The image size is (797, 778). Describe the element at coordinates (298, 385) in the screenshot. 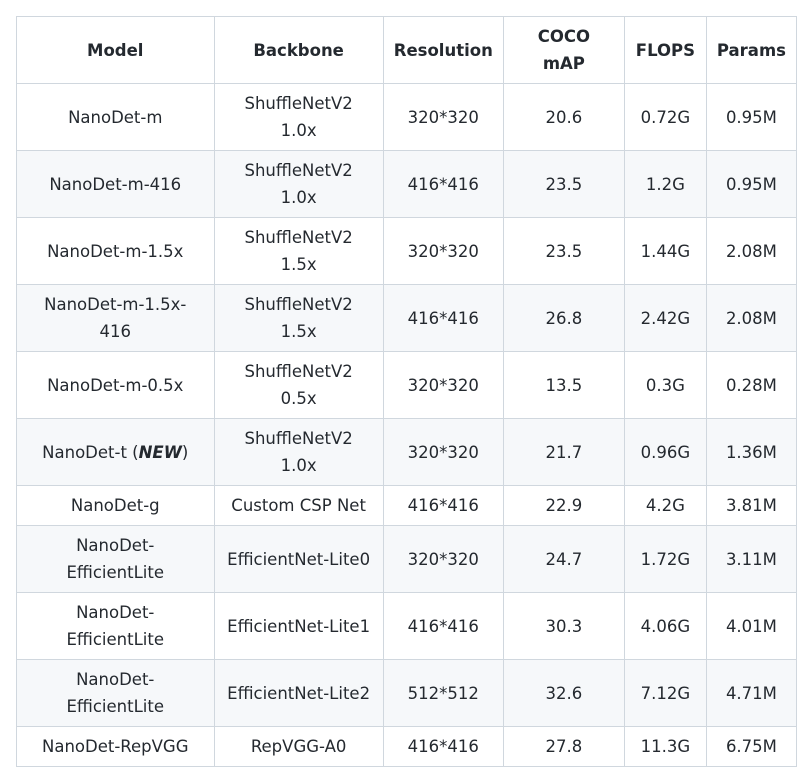

I see `cell-backbone: ShuffleNetV2 0.5x` at that location.